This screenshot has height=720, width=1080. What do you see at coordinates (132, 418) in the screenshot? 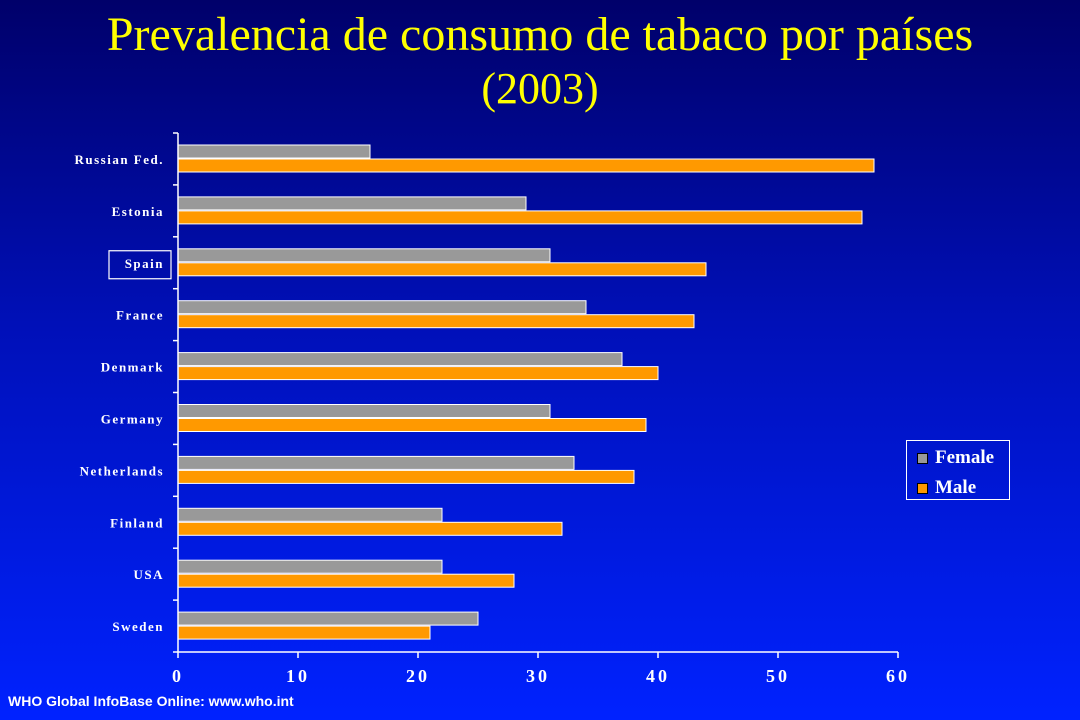
I see `category-label: Germany` at bounding box center [132, 418].